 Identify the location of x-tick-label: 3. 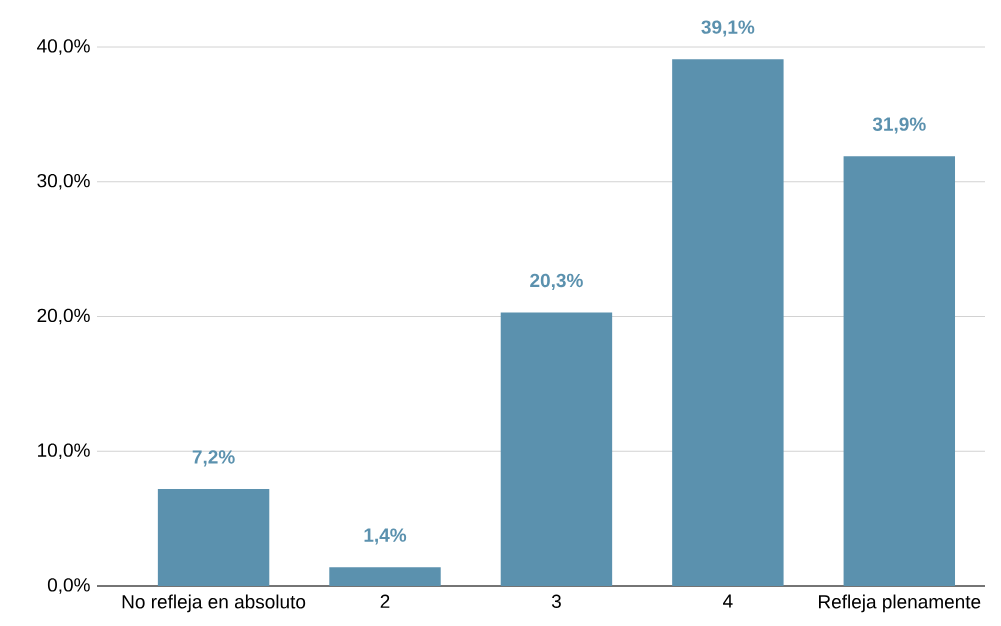
(556, 601).